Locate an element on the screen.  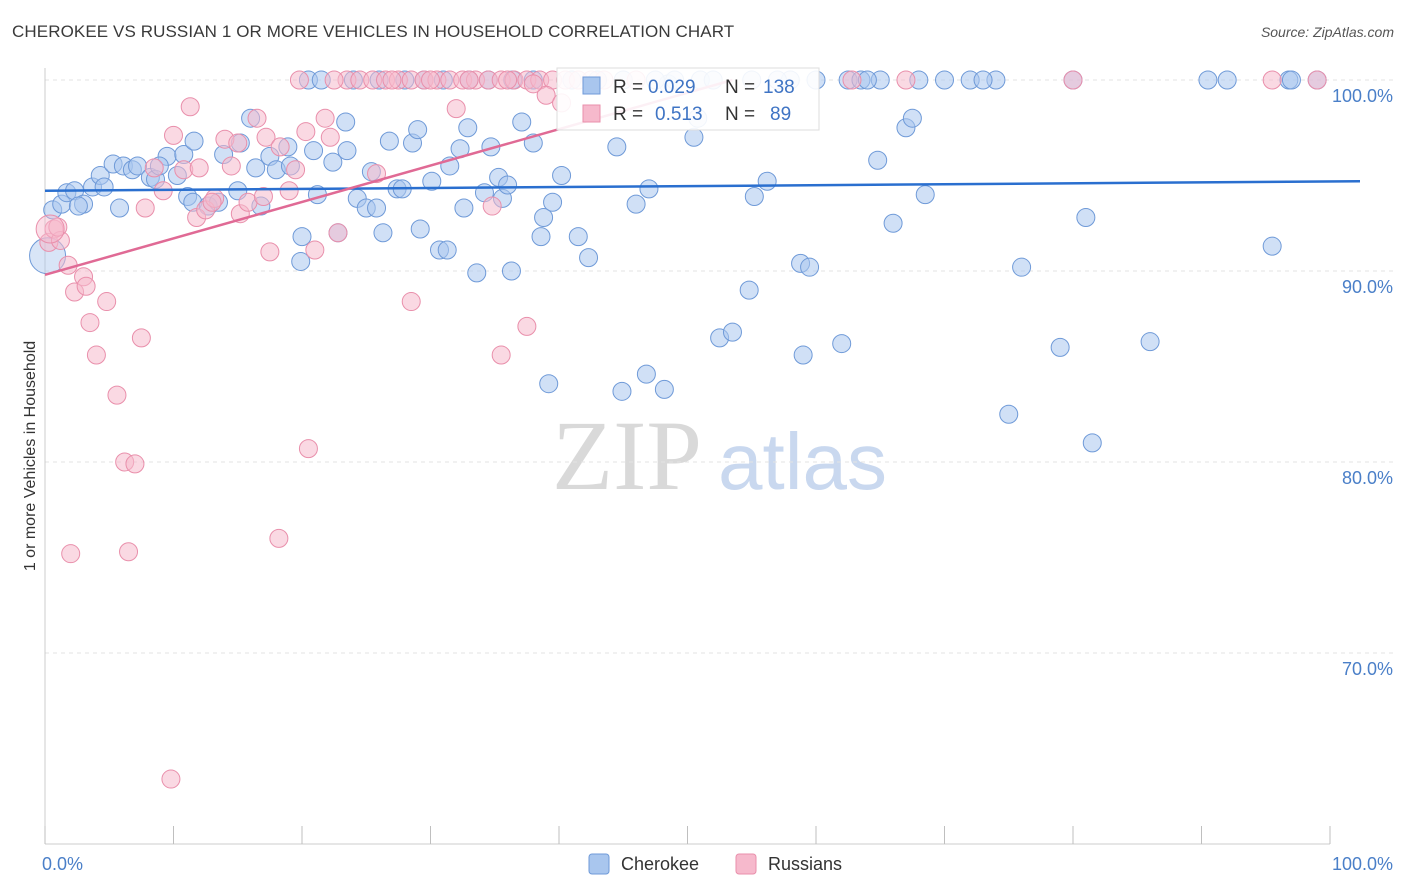
legend-swatch-russians is located at coordinates (591, 113).